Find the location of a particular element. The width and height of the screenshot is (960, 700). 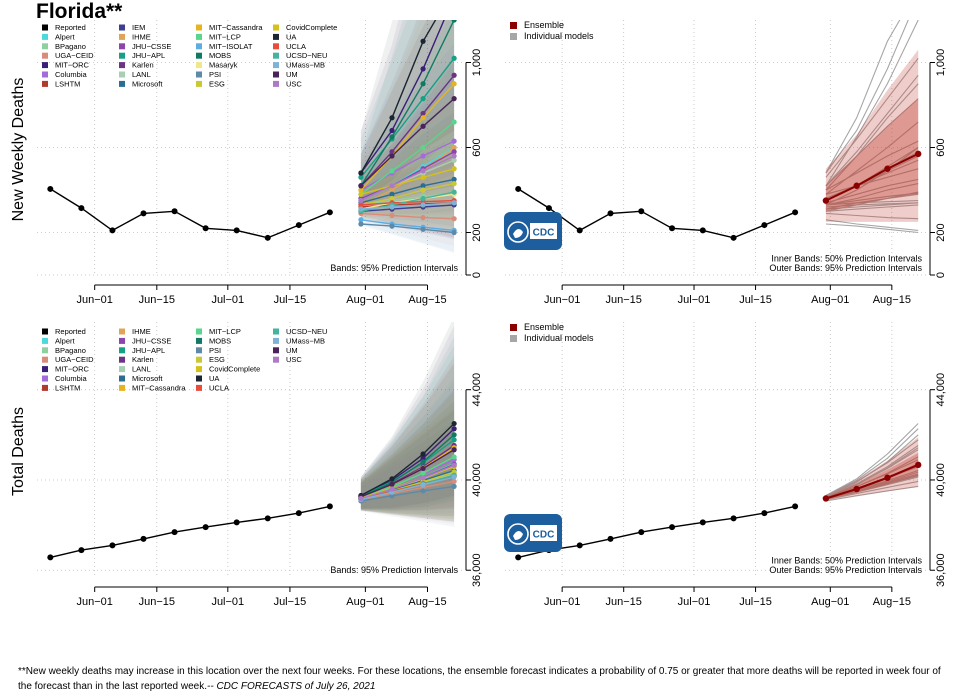

footnote-source: -- CDC FORECASTS of July 26, 2021 is located at coordinates (291, 686).